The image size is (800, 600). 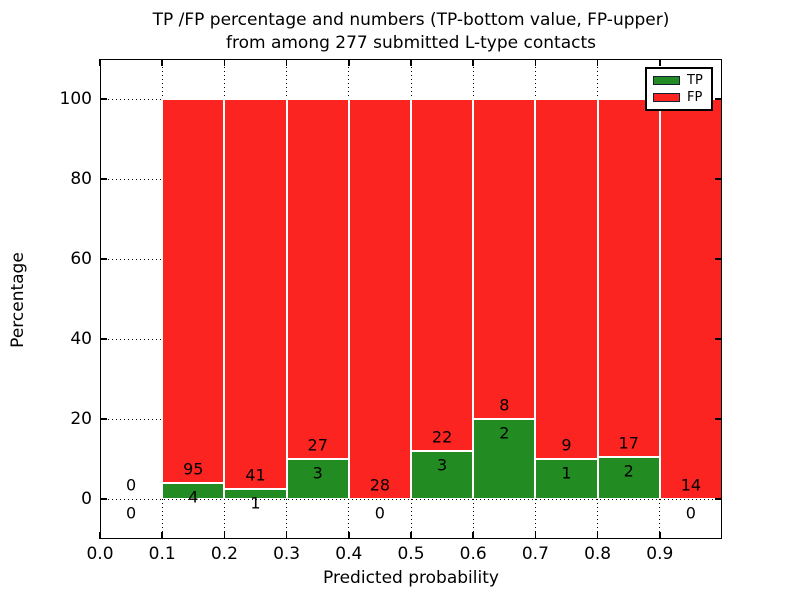 I want to click on fp-count-label: 0, so click(x=131, y=485).